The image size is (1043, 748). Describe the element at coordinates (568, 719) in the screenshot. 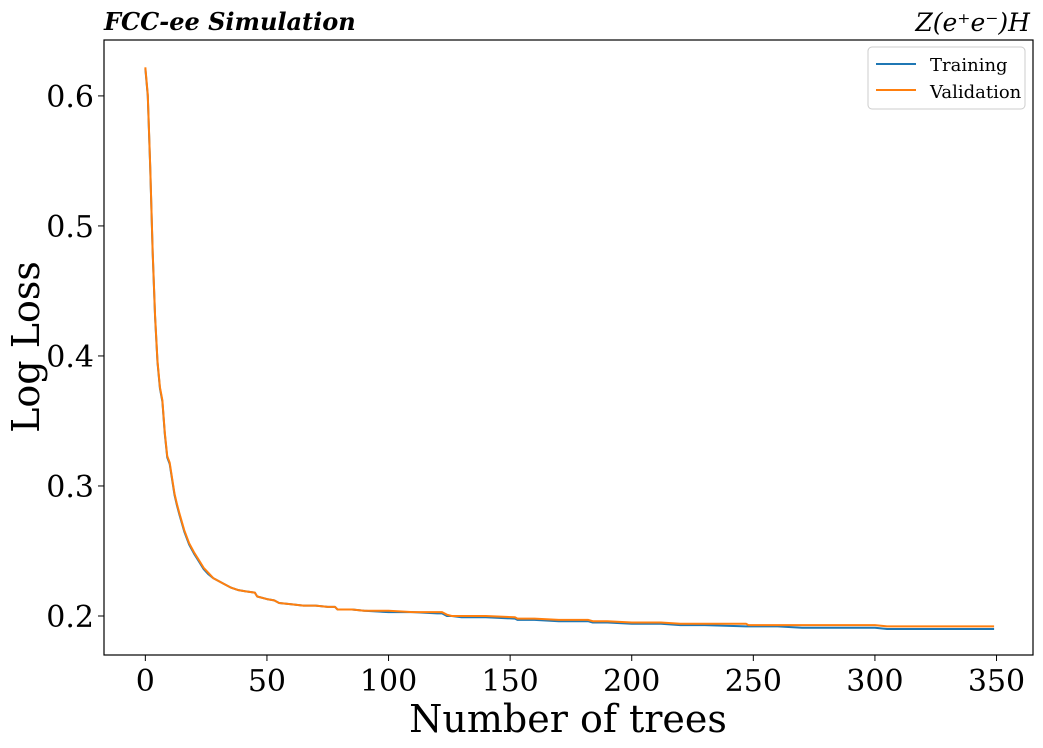

I see `x-axis-label: Number of trees` at that location.